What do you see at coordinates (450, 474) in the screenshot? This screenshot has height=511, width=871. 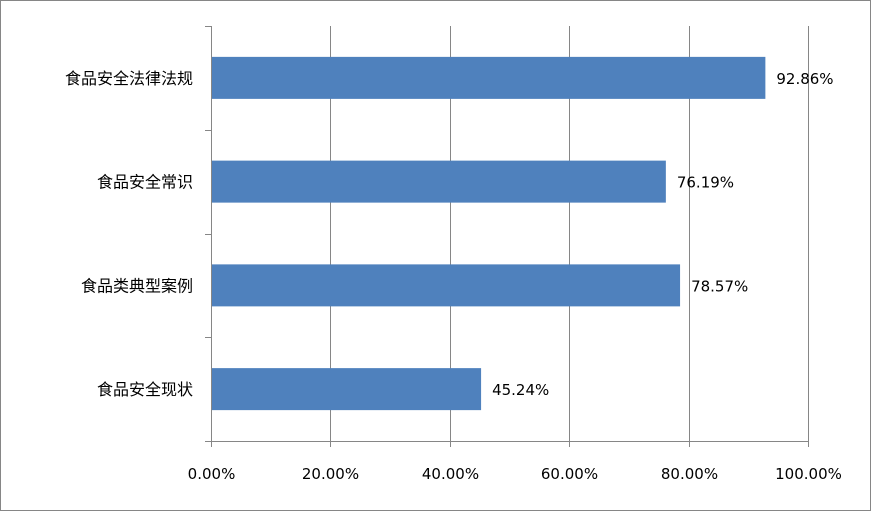 I see `x-tick-label-2: 40.00%` at bounding box center [450, 474].